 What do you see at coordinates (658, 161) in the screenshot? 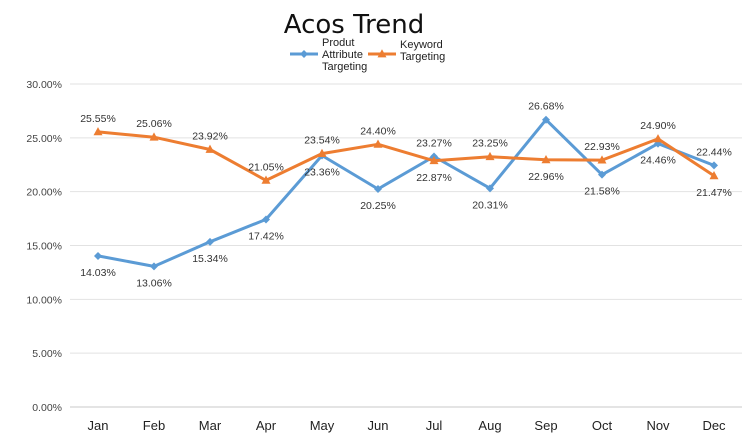
I see `data-label-product-attribute: 24.46%` at bounding box center [658, 161].